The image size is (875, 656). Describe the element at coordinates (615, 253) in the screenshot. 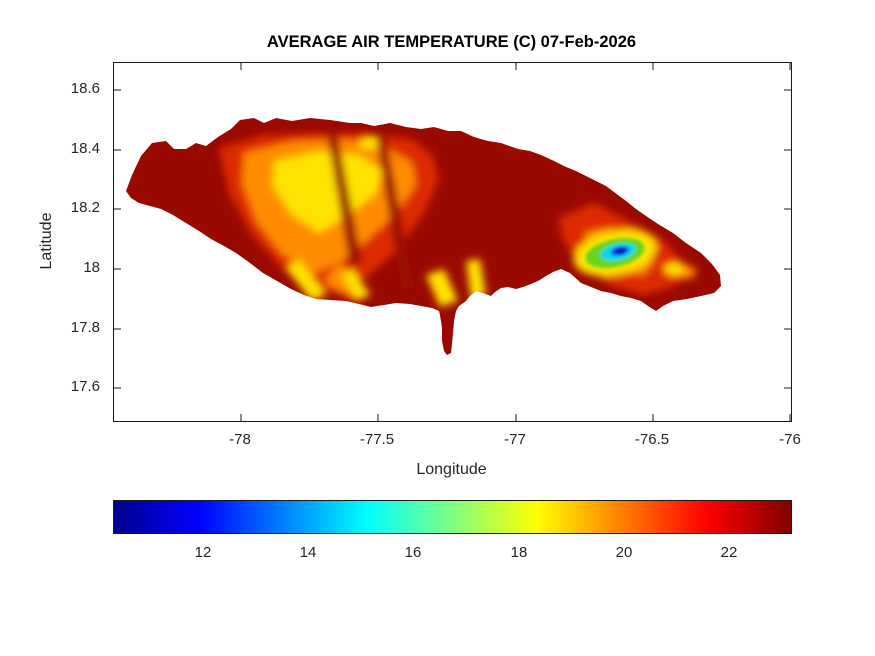

I see `blue-mountains-cold-spot` at that location.